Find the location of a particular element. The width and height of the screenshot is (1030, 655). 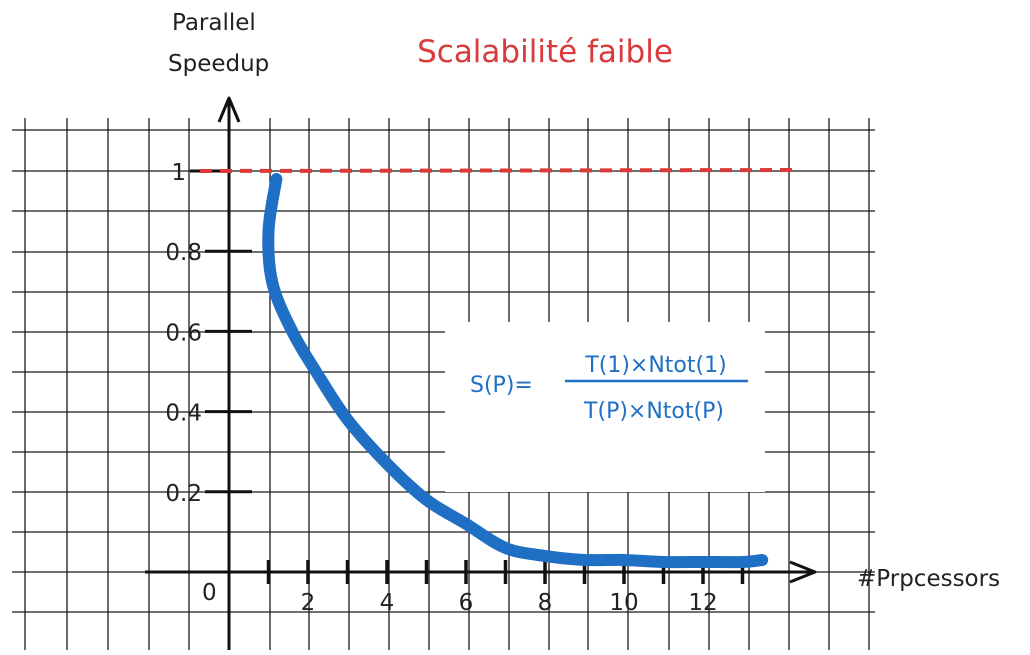

y-tick-label: 0.2 is located at coordinates (183, 494).